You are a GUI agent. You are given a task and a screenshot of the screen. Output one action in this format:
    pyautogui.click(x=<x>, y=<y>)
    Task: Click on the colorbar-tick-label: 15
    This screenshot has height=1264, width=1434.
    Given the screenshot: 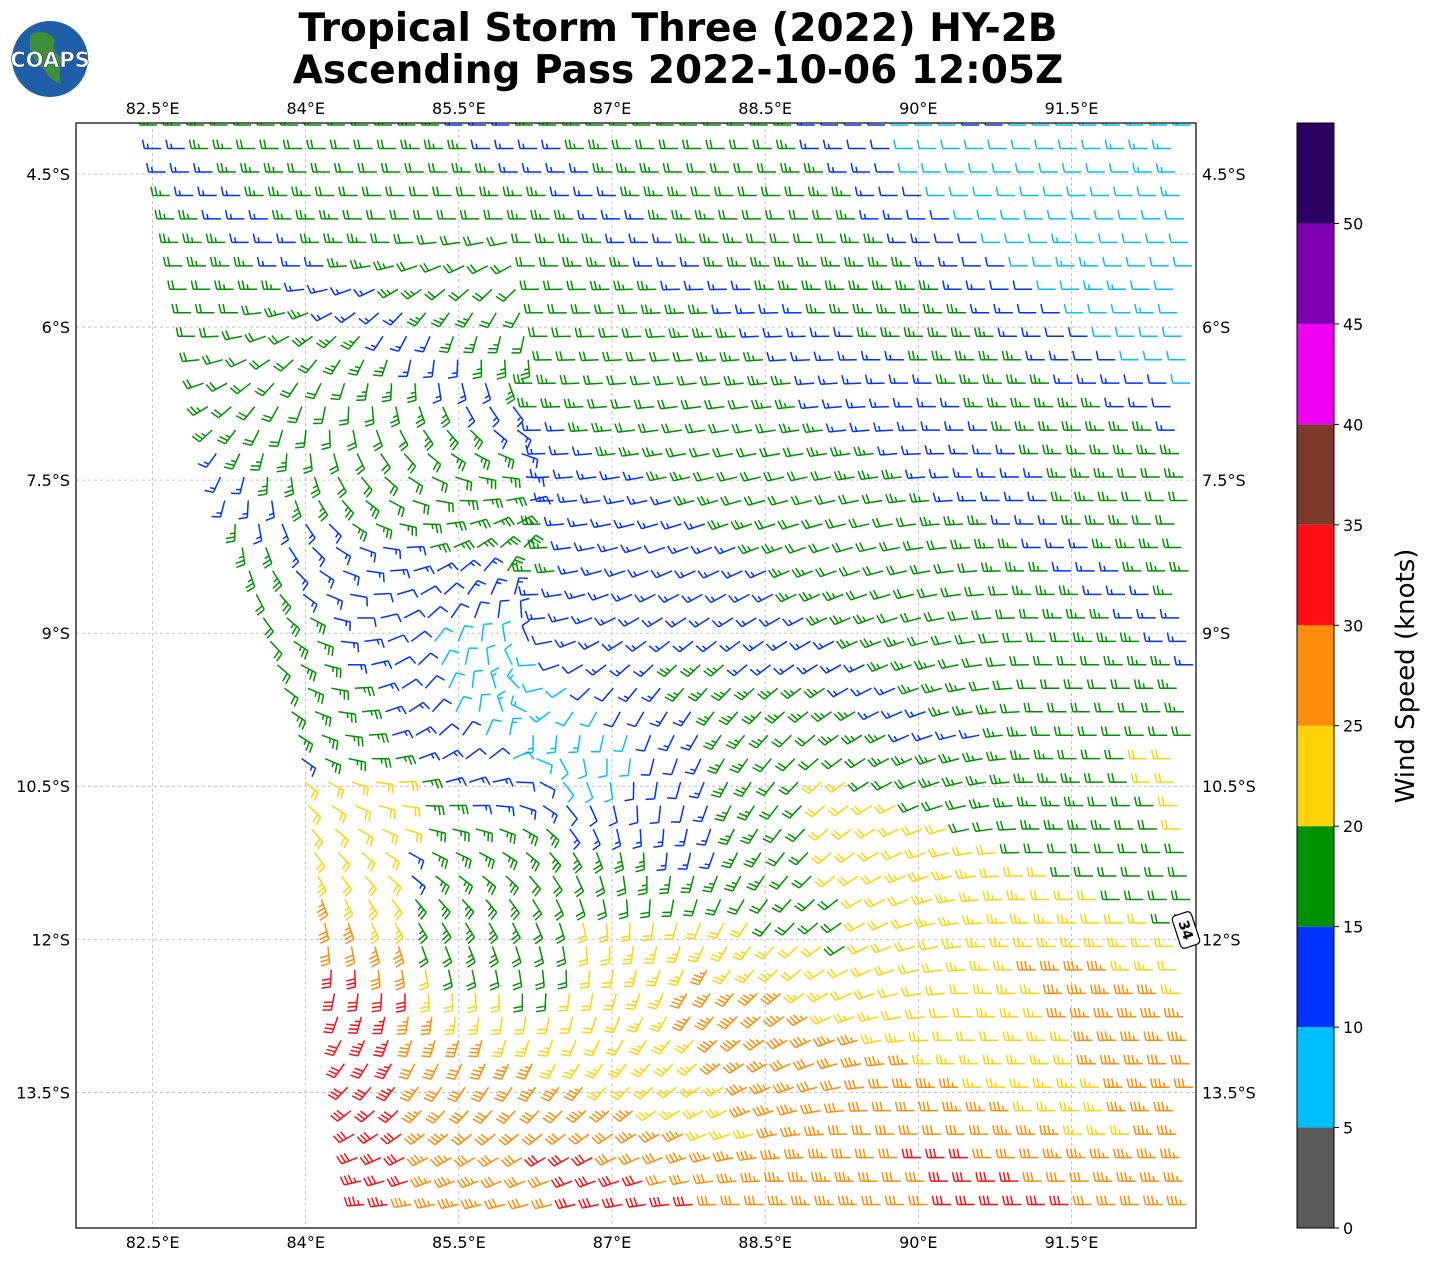 What is the action you would take?
    pyautogui.click(x=1353, y=927)
    